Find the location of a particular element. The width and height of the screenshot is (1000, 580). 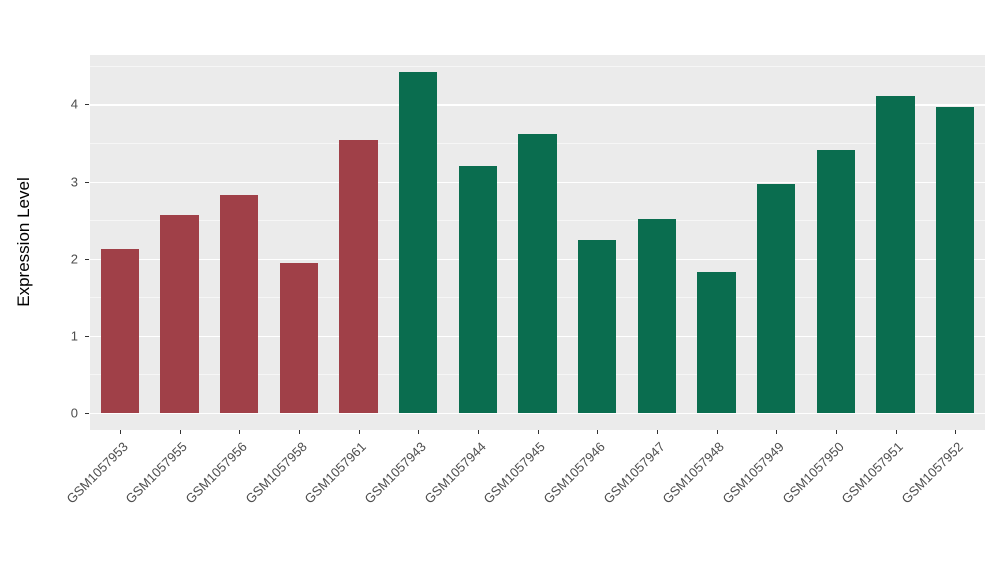

bar-GSM1057952 is located at coordinates (955, 259).